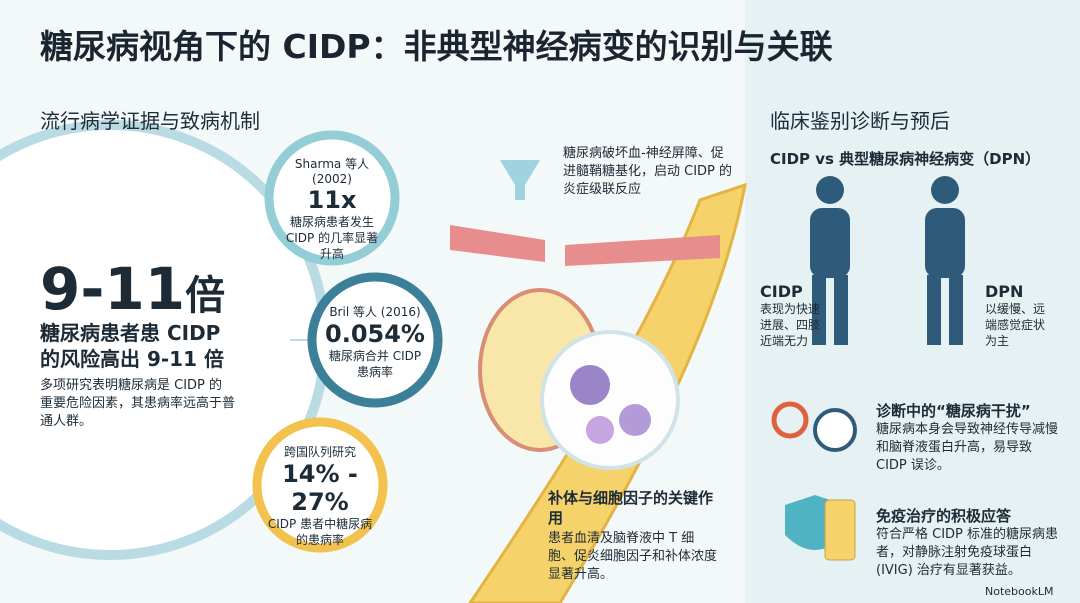  I want to click on stat-source: Sharma 等人 (2002), so click(332, 171).